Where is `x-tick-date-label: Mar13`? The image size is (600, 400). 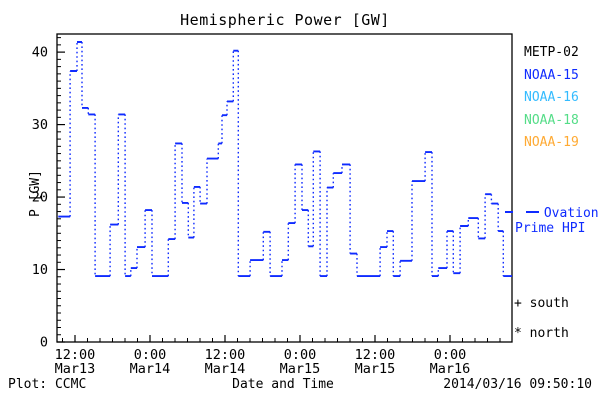 x-tick-date-label: Mar13 is located at coordinates (75, 369).